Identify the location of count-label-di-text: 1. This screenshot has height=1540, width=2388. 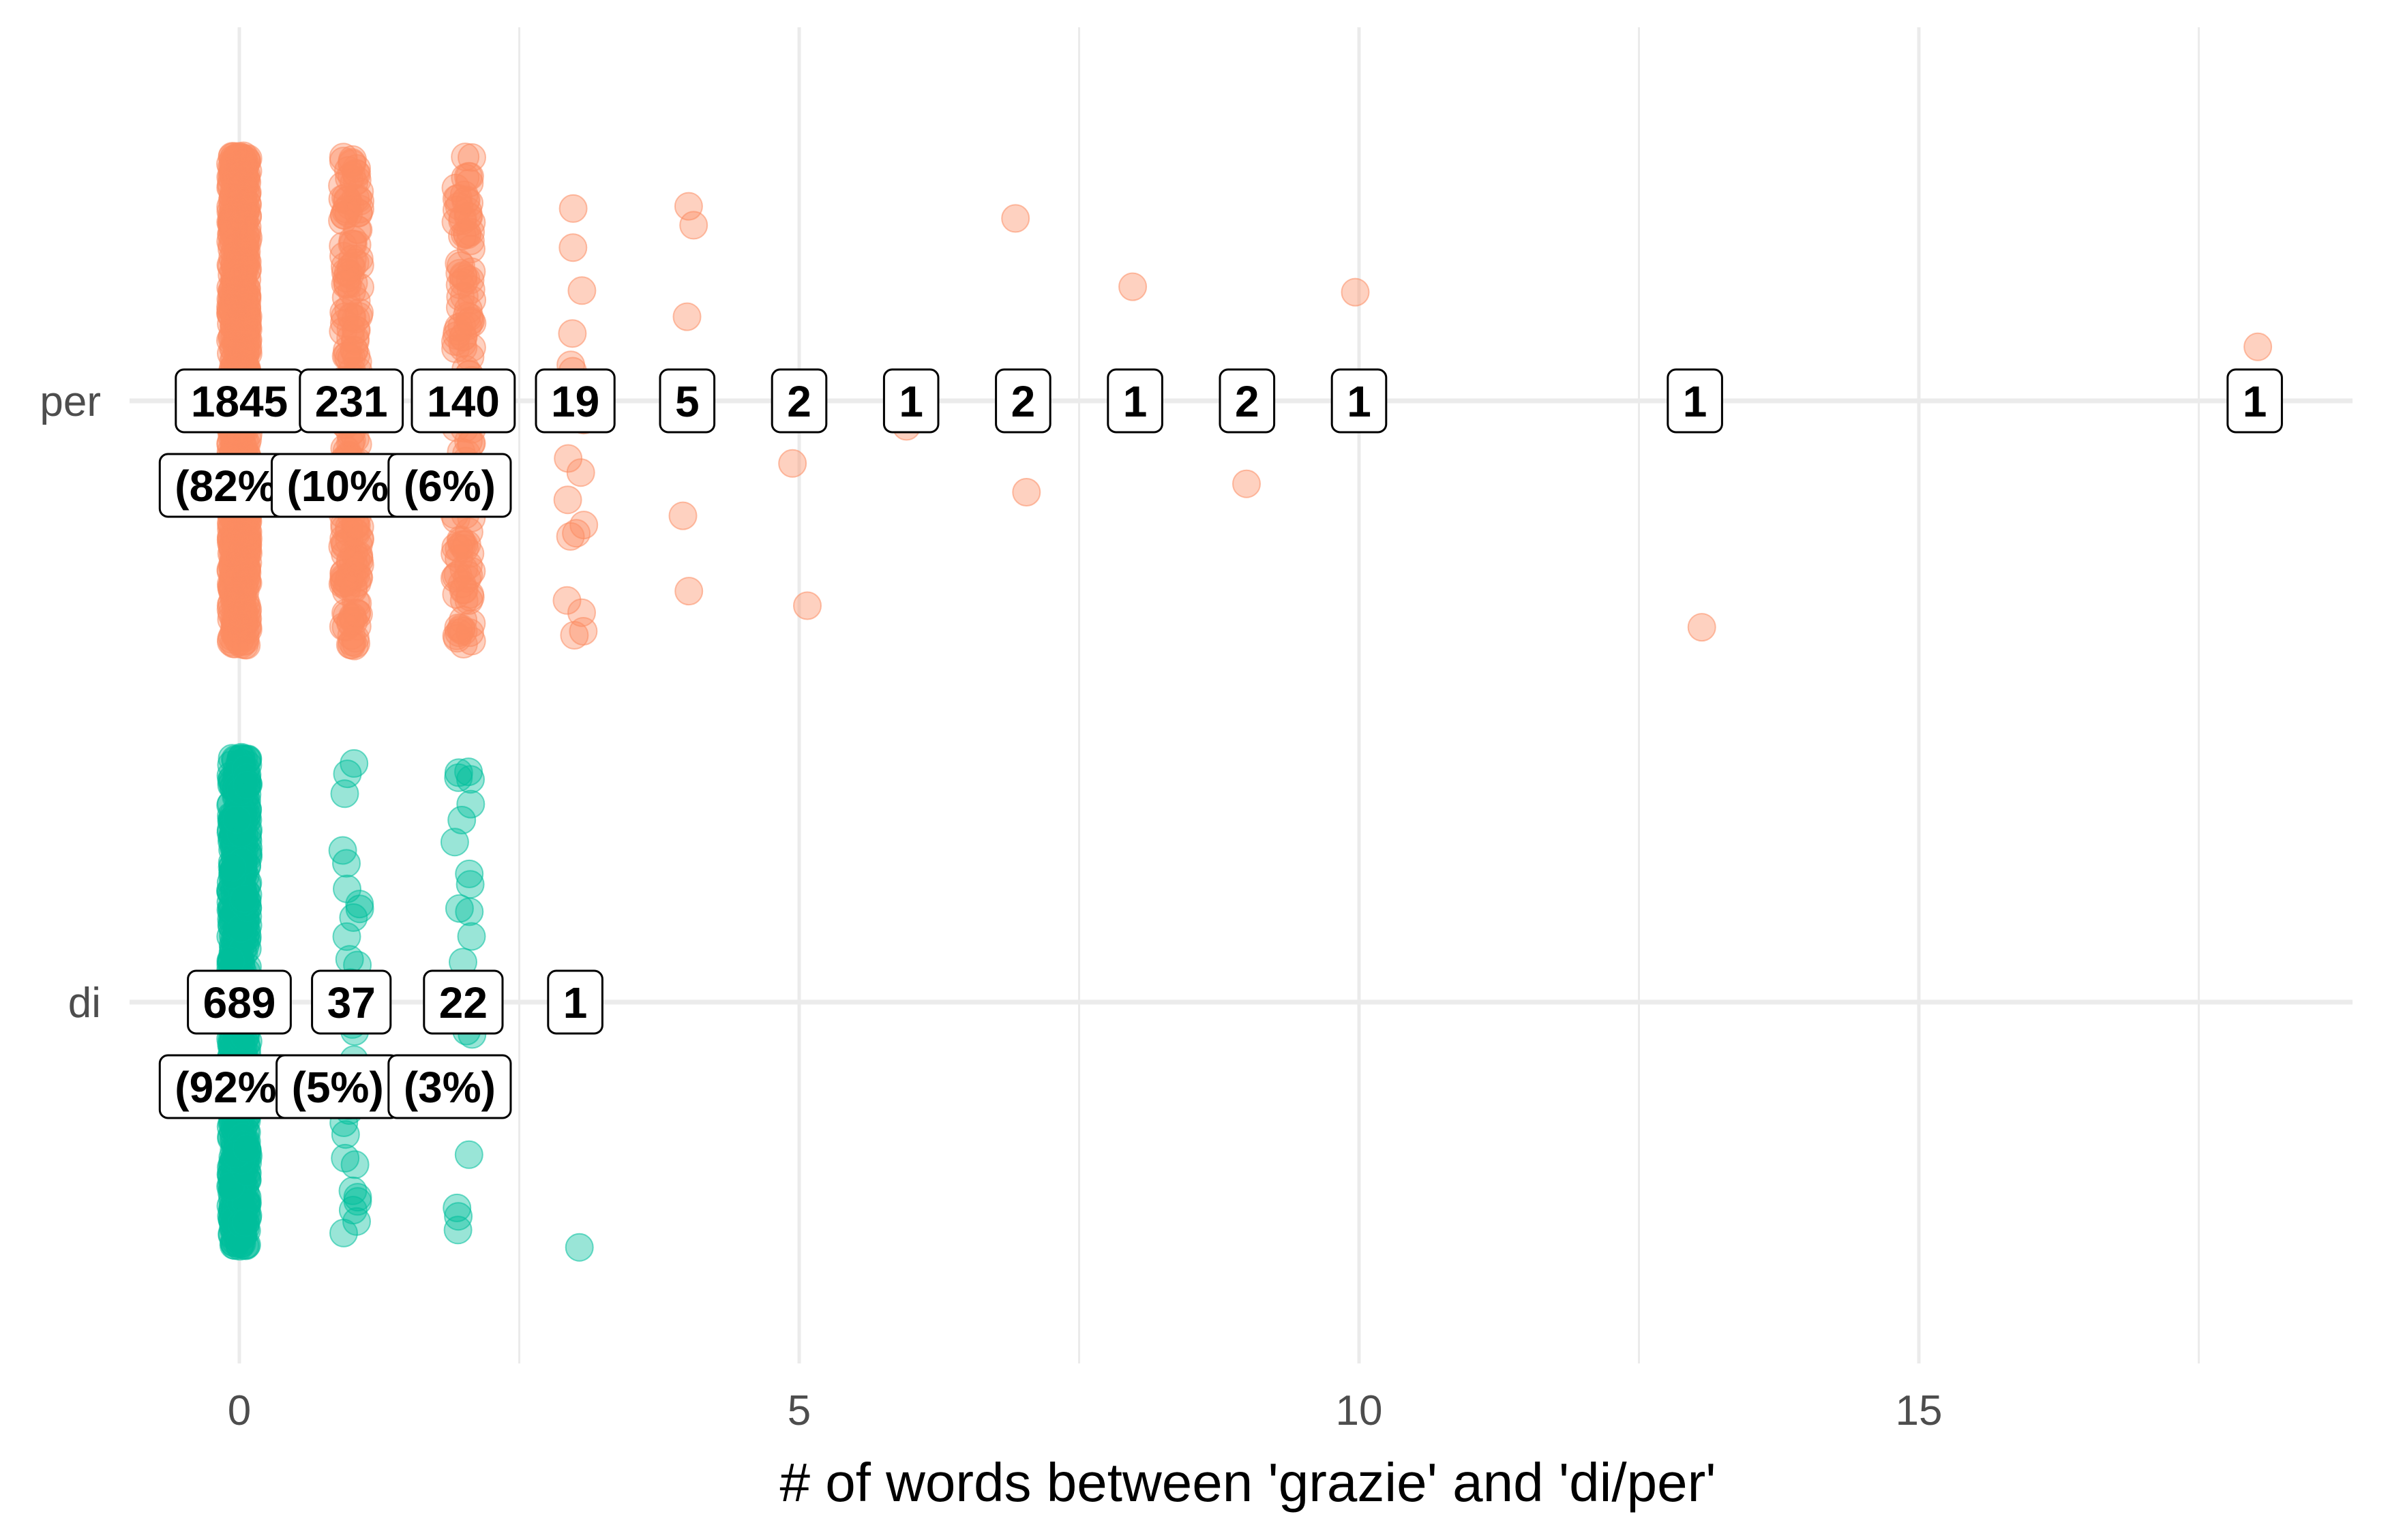
(575, 1002).